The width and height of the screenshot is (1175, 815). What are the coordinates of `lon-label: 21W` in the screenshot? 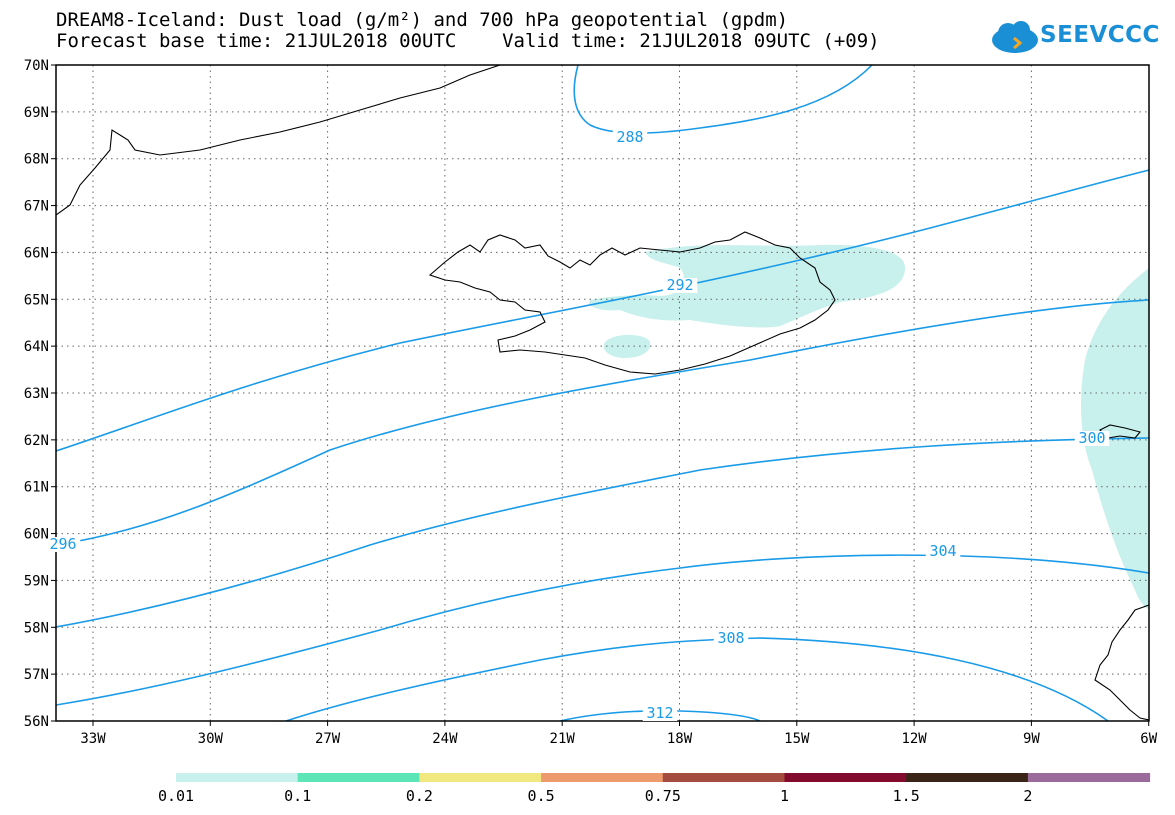 It's located at (563, 739).